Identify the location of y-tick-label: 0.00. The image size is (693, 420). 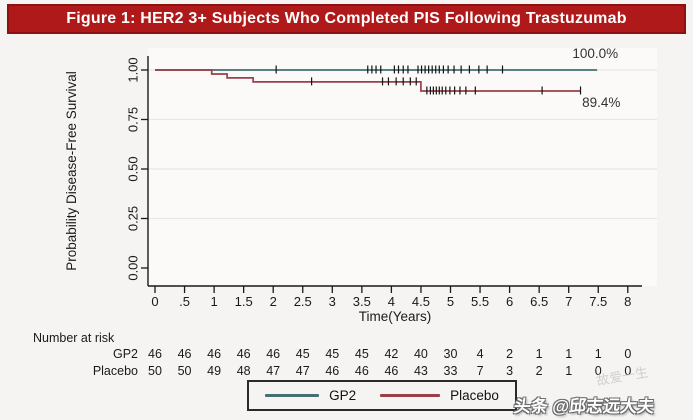
(133, 267).